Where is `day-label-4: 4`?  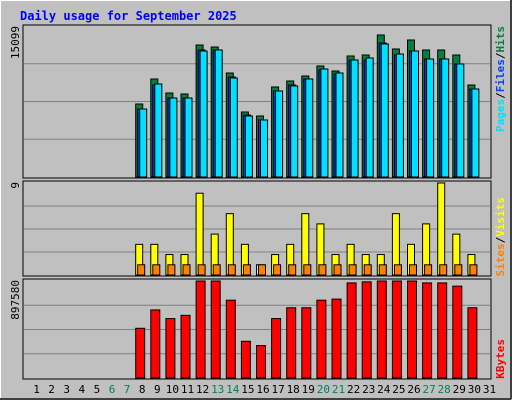
day-label-4: 4 is located at coordinates (81, 389).